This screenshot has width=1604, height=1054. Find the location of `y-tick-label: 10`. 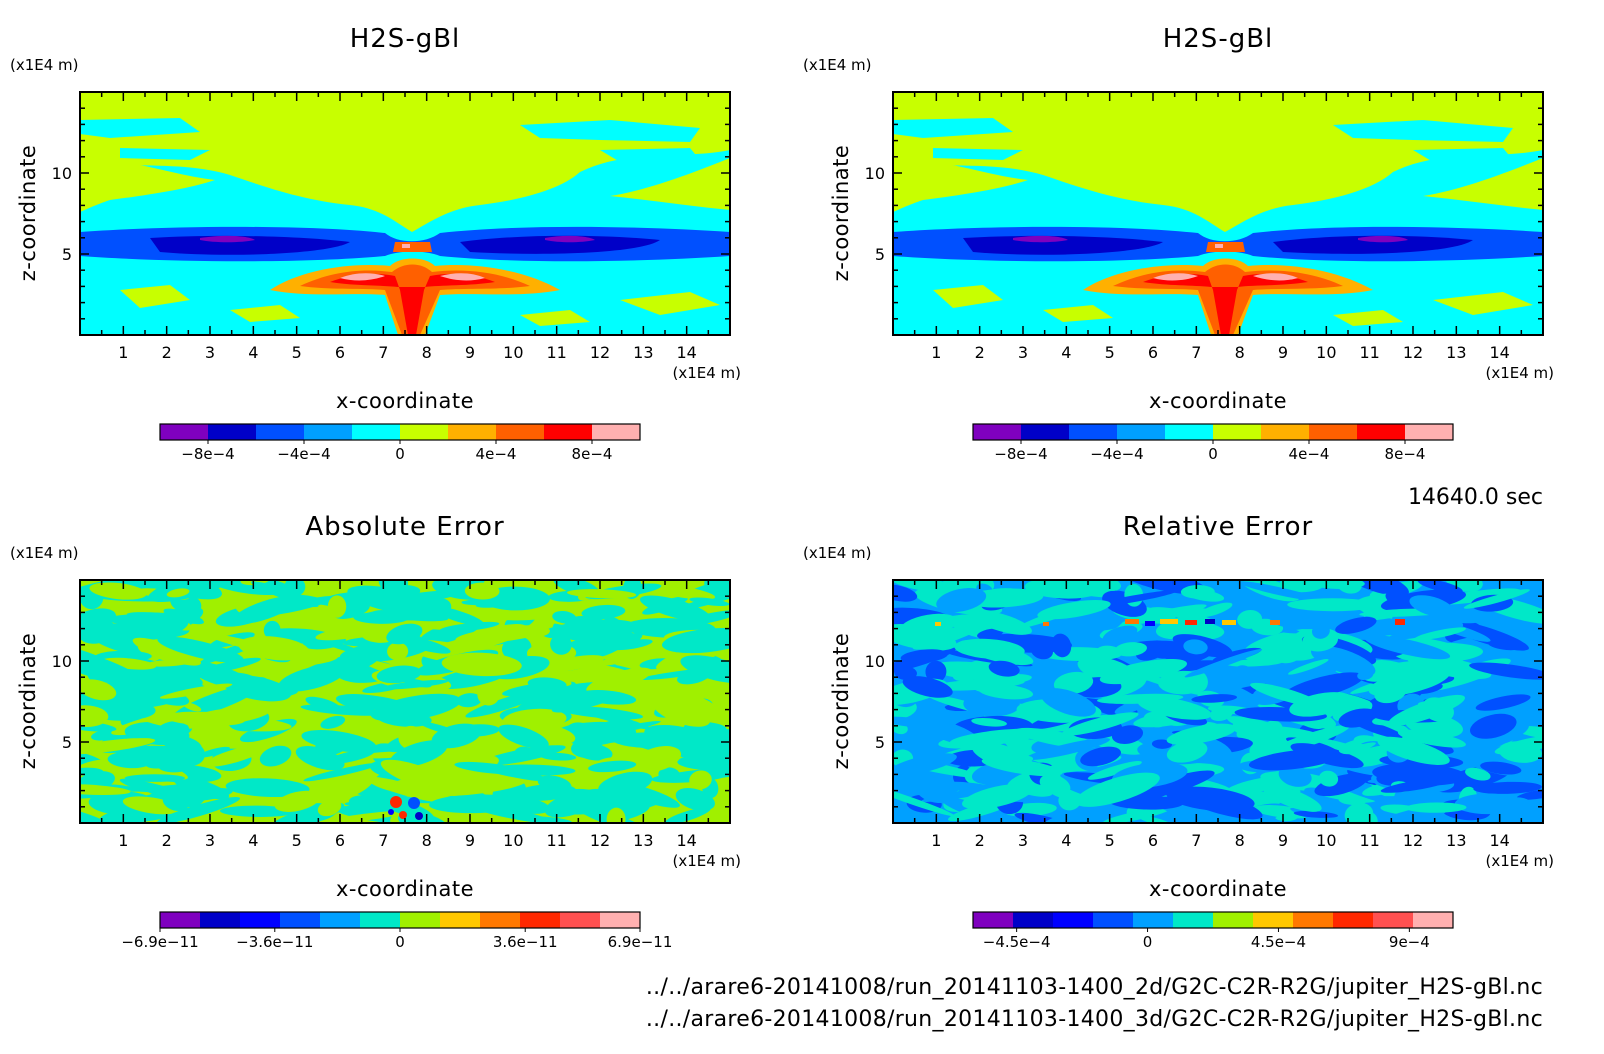

y-tick-label: 10 is located at coordinates (62, 661).